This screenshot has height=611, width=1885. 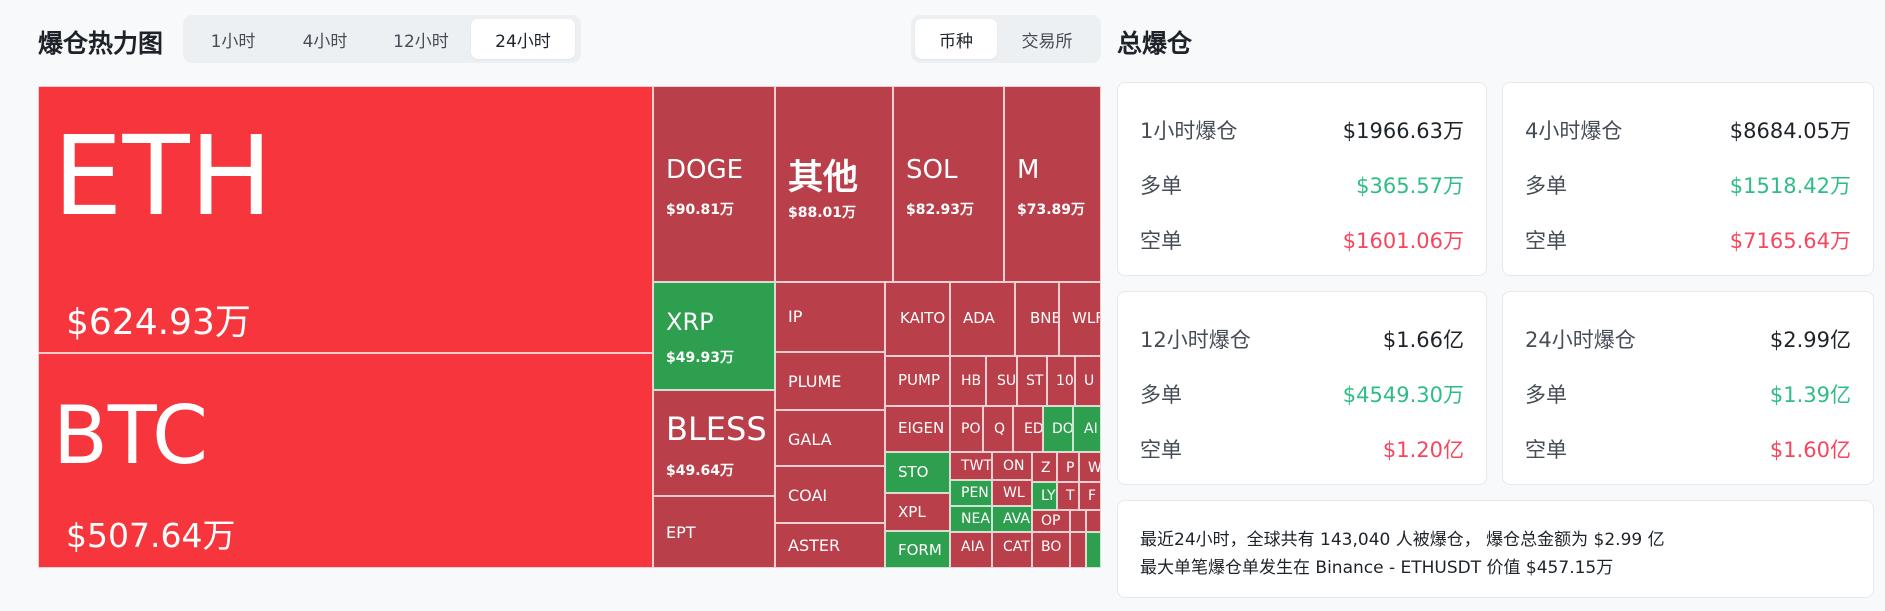 I want to click on tile-symbol: BTC, so click(x=130, y=435).